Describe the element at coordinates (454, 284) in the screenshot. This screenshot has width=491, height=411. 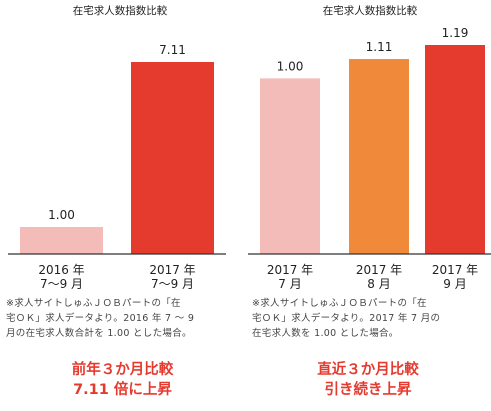
I see `tick-label: 9 月` at that location.